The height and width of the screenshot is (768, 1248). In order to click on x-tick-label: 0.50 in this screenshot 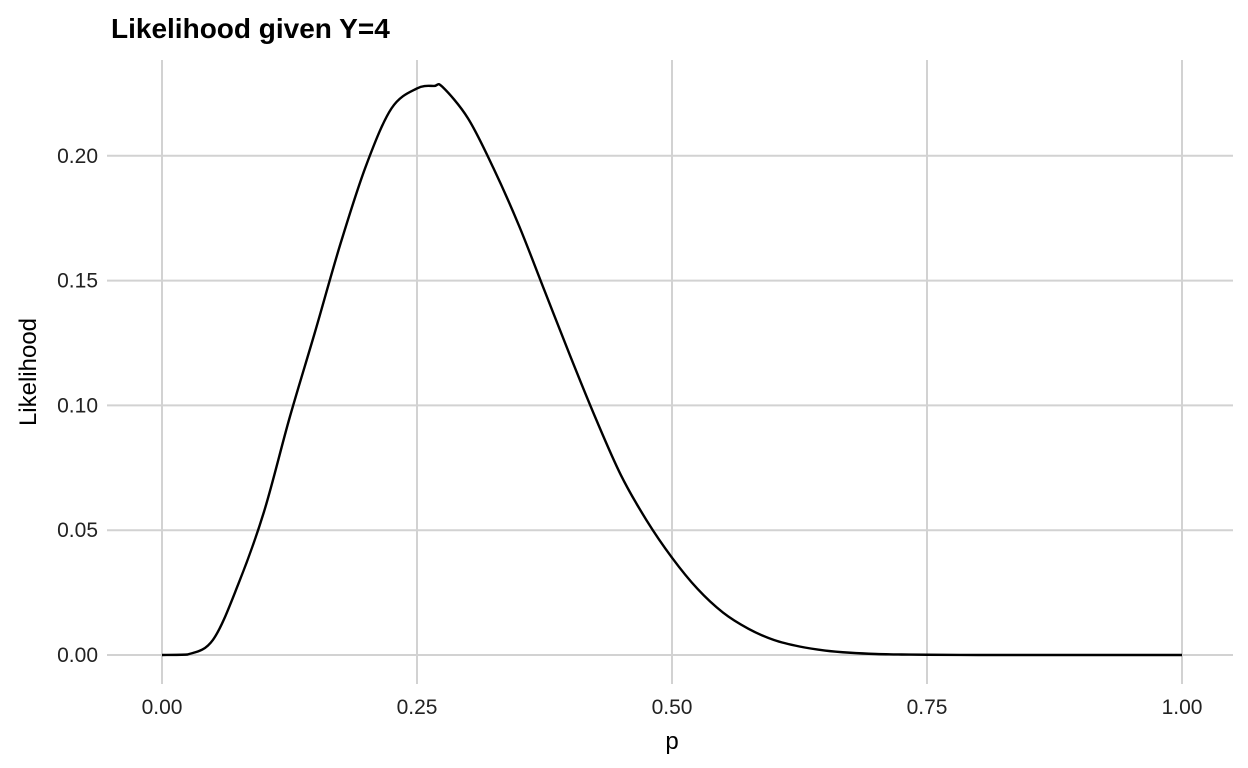, I will do `click(672, 707)`.